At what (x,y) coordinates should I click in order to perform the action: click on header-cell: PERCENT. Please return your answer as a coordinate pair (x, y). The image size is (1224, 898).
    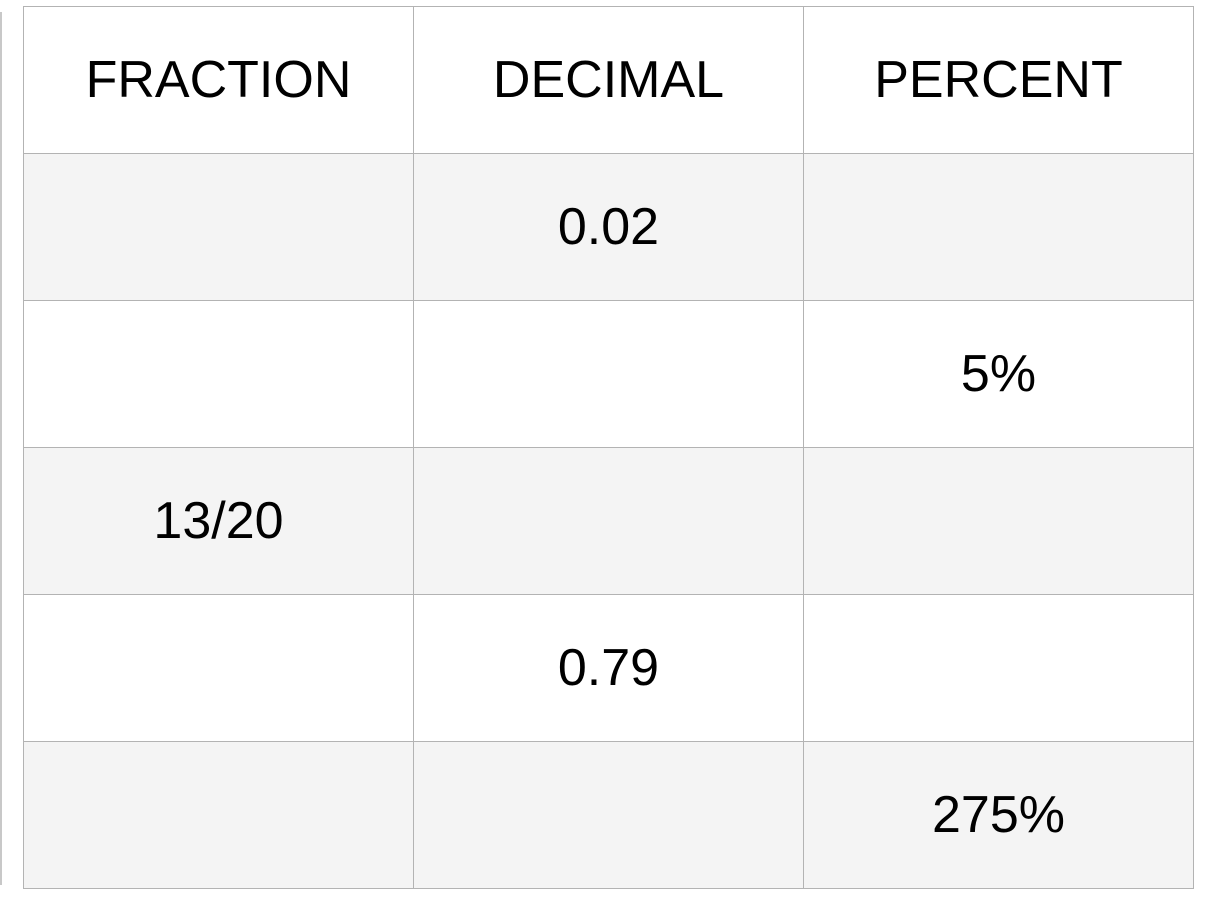
    Looking at the image, I should click on (998, 80).